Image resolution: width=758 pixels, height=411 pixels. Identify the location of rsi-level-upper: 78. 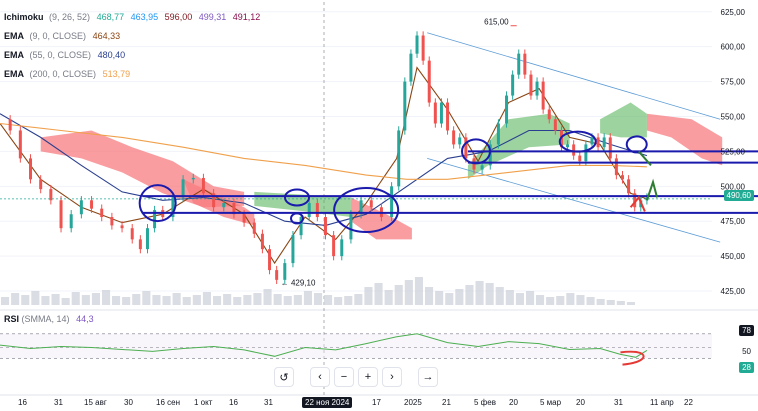
(746, 330).